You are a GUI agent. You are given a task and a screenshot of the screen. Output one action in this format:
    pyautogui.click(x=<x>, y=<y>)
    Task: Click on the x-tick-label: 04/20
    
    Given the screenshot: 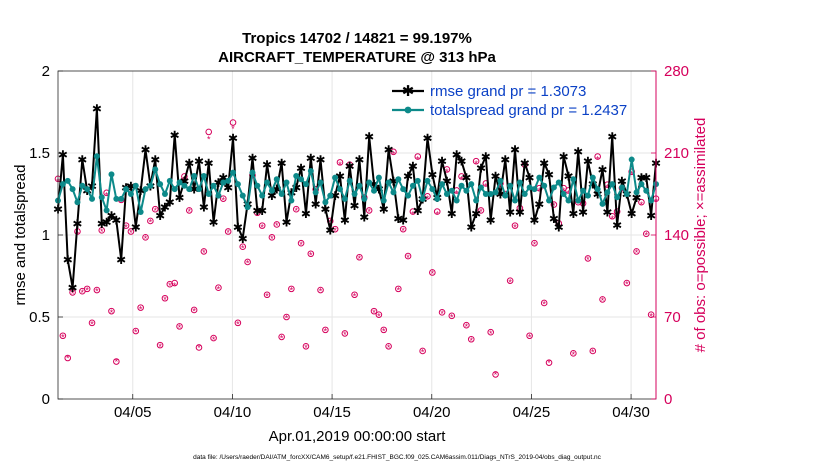 What is the action you would take?
    pyautogui.click(x=432, y=412)
    